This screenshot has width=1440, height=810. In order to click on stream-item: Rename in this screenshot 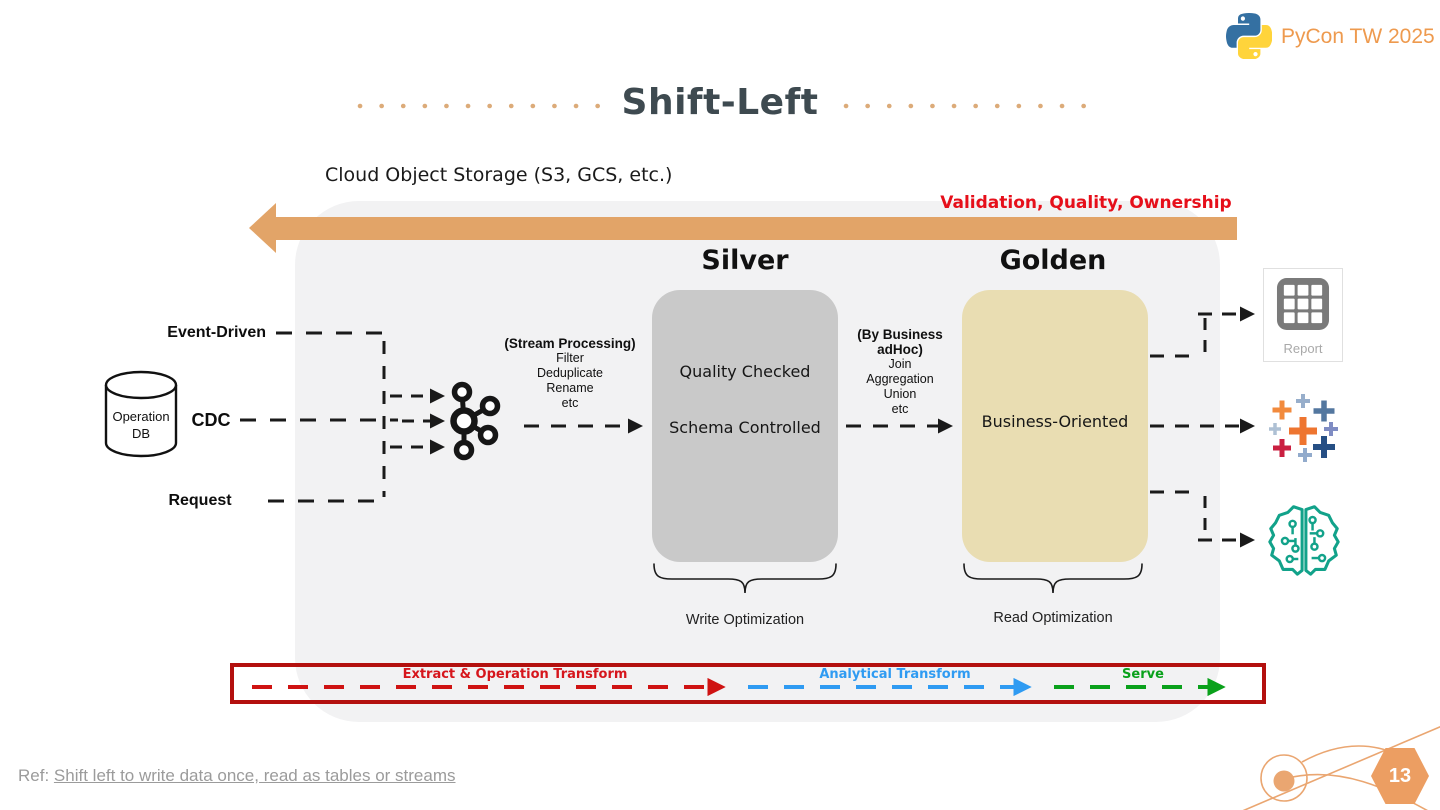, I will do `click(570, 388)`.